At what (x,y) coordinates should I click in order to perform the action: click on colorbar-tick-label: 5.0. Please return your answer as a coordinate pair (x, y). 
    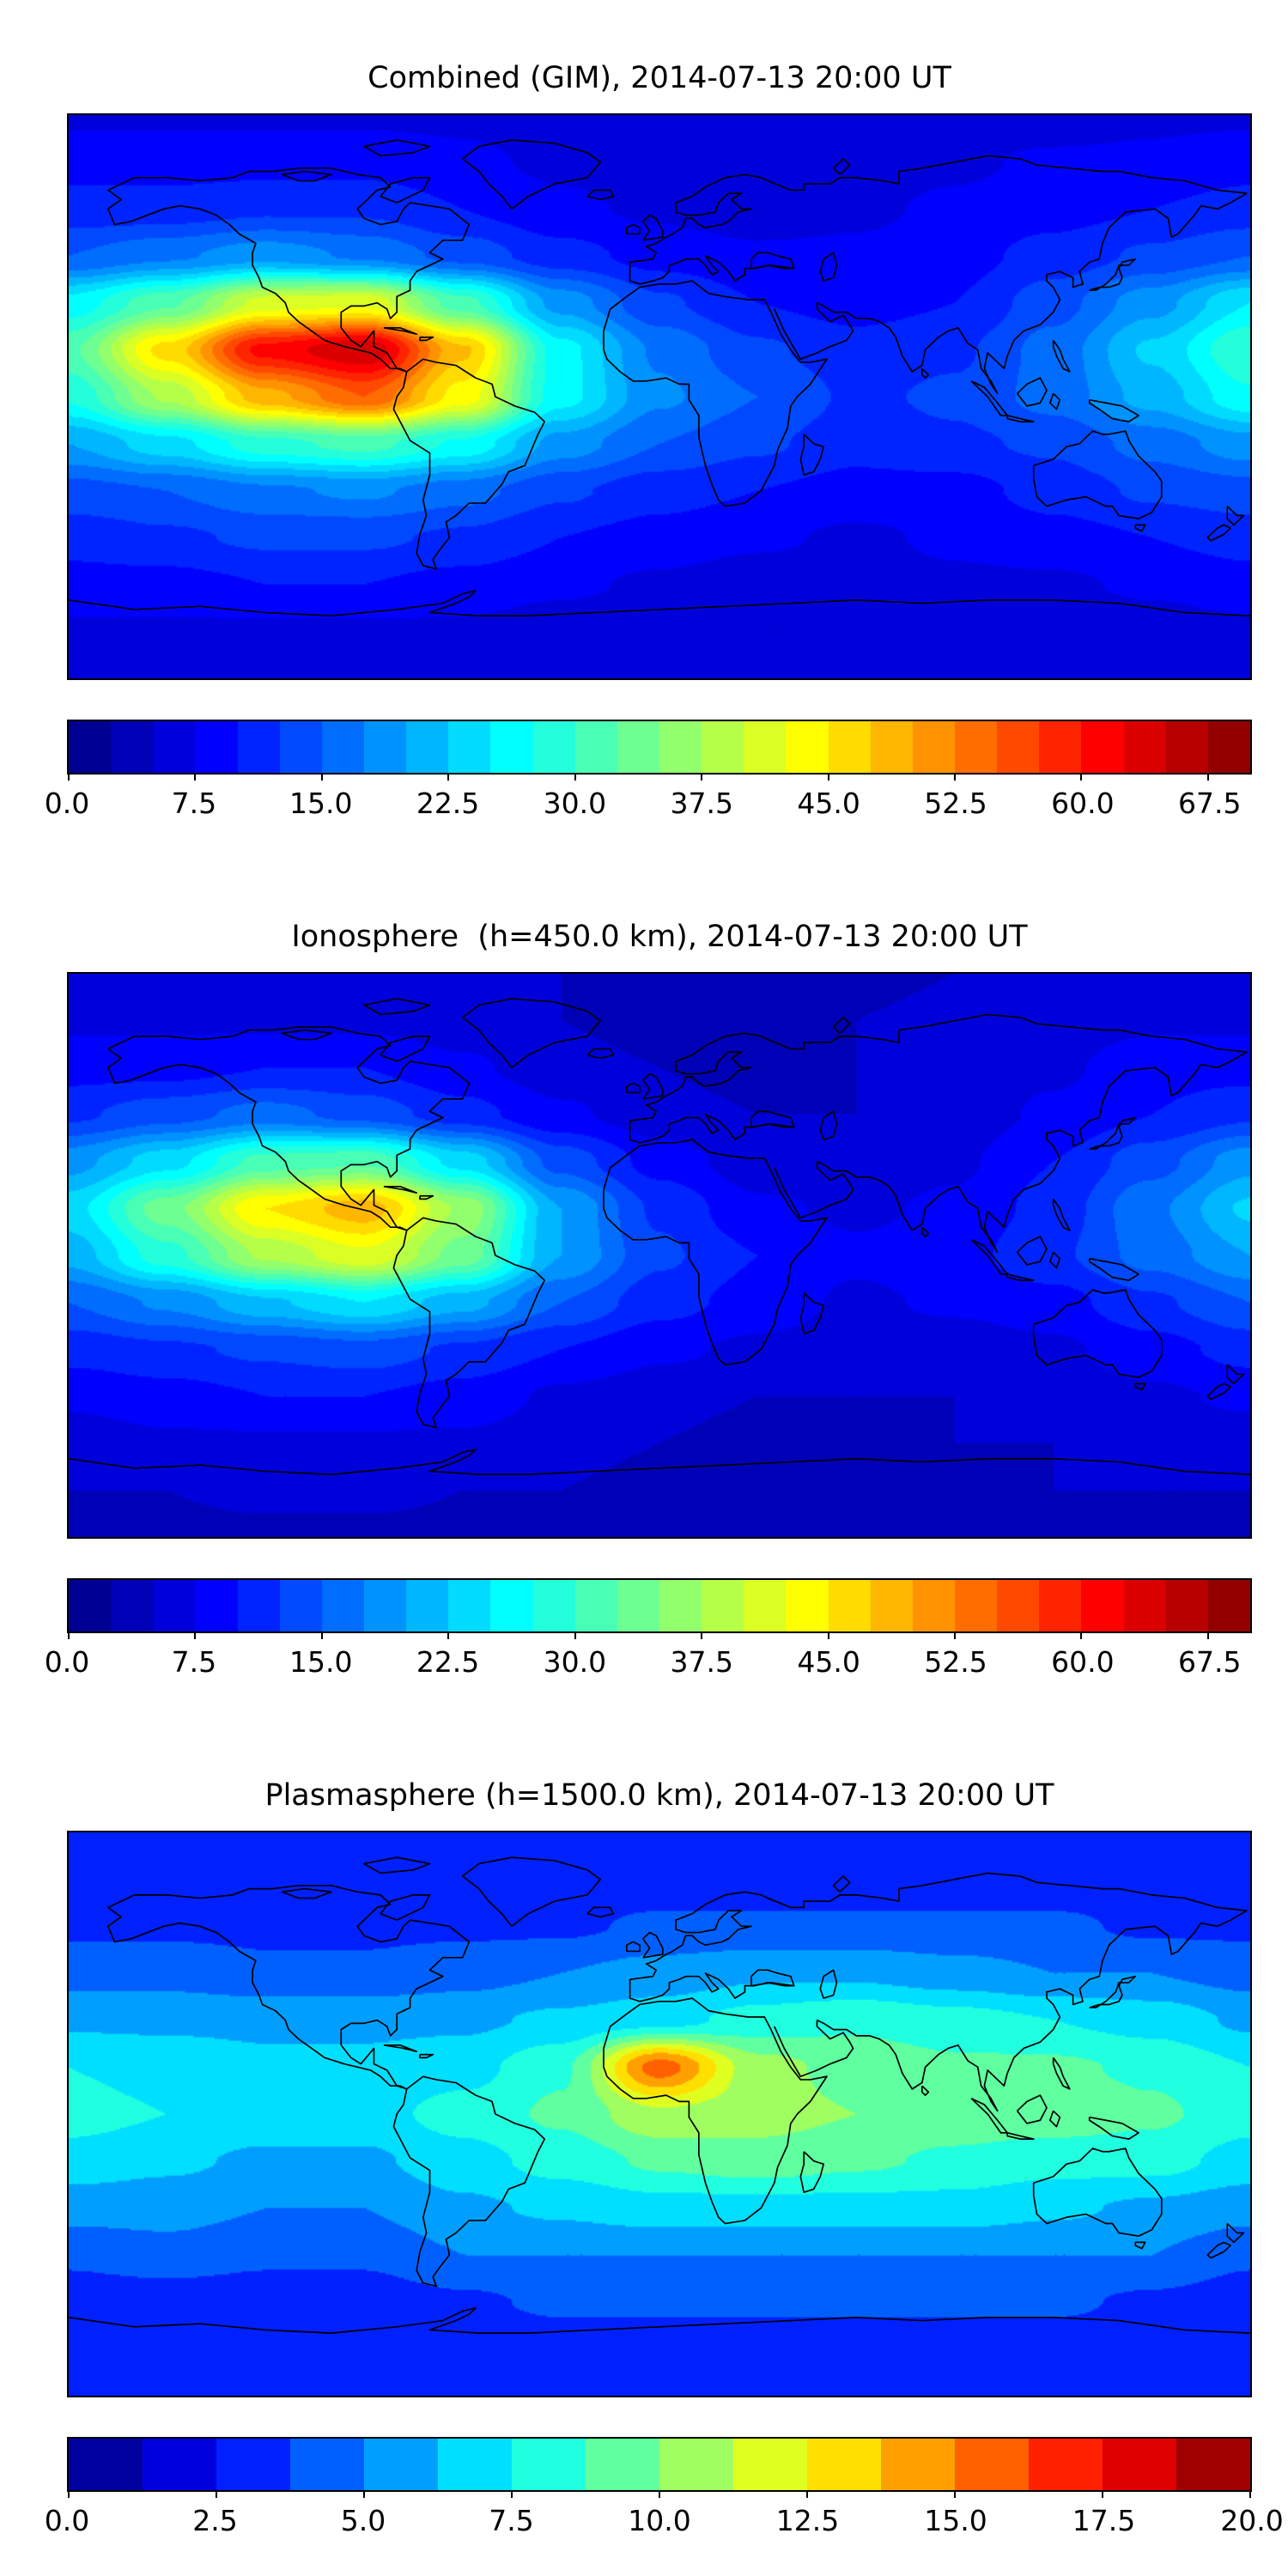
    Looking at the image, I should click on (363, 2521).